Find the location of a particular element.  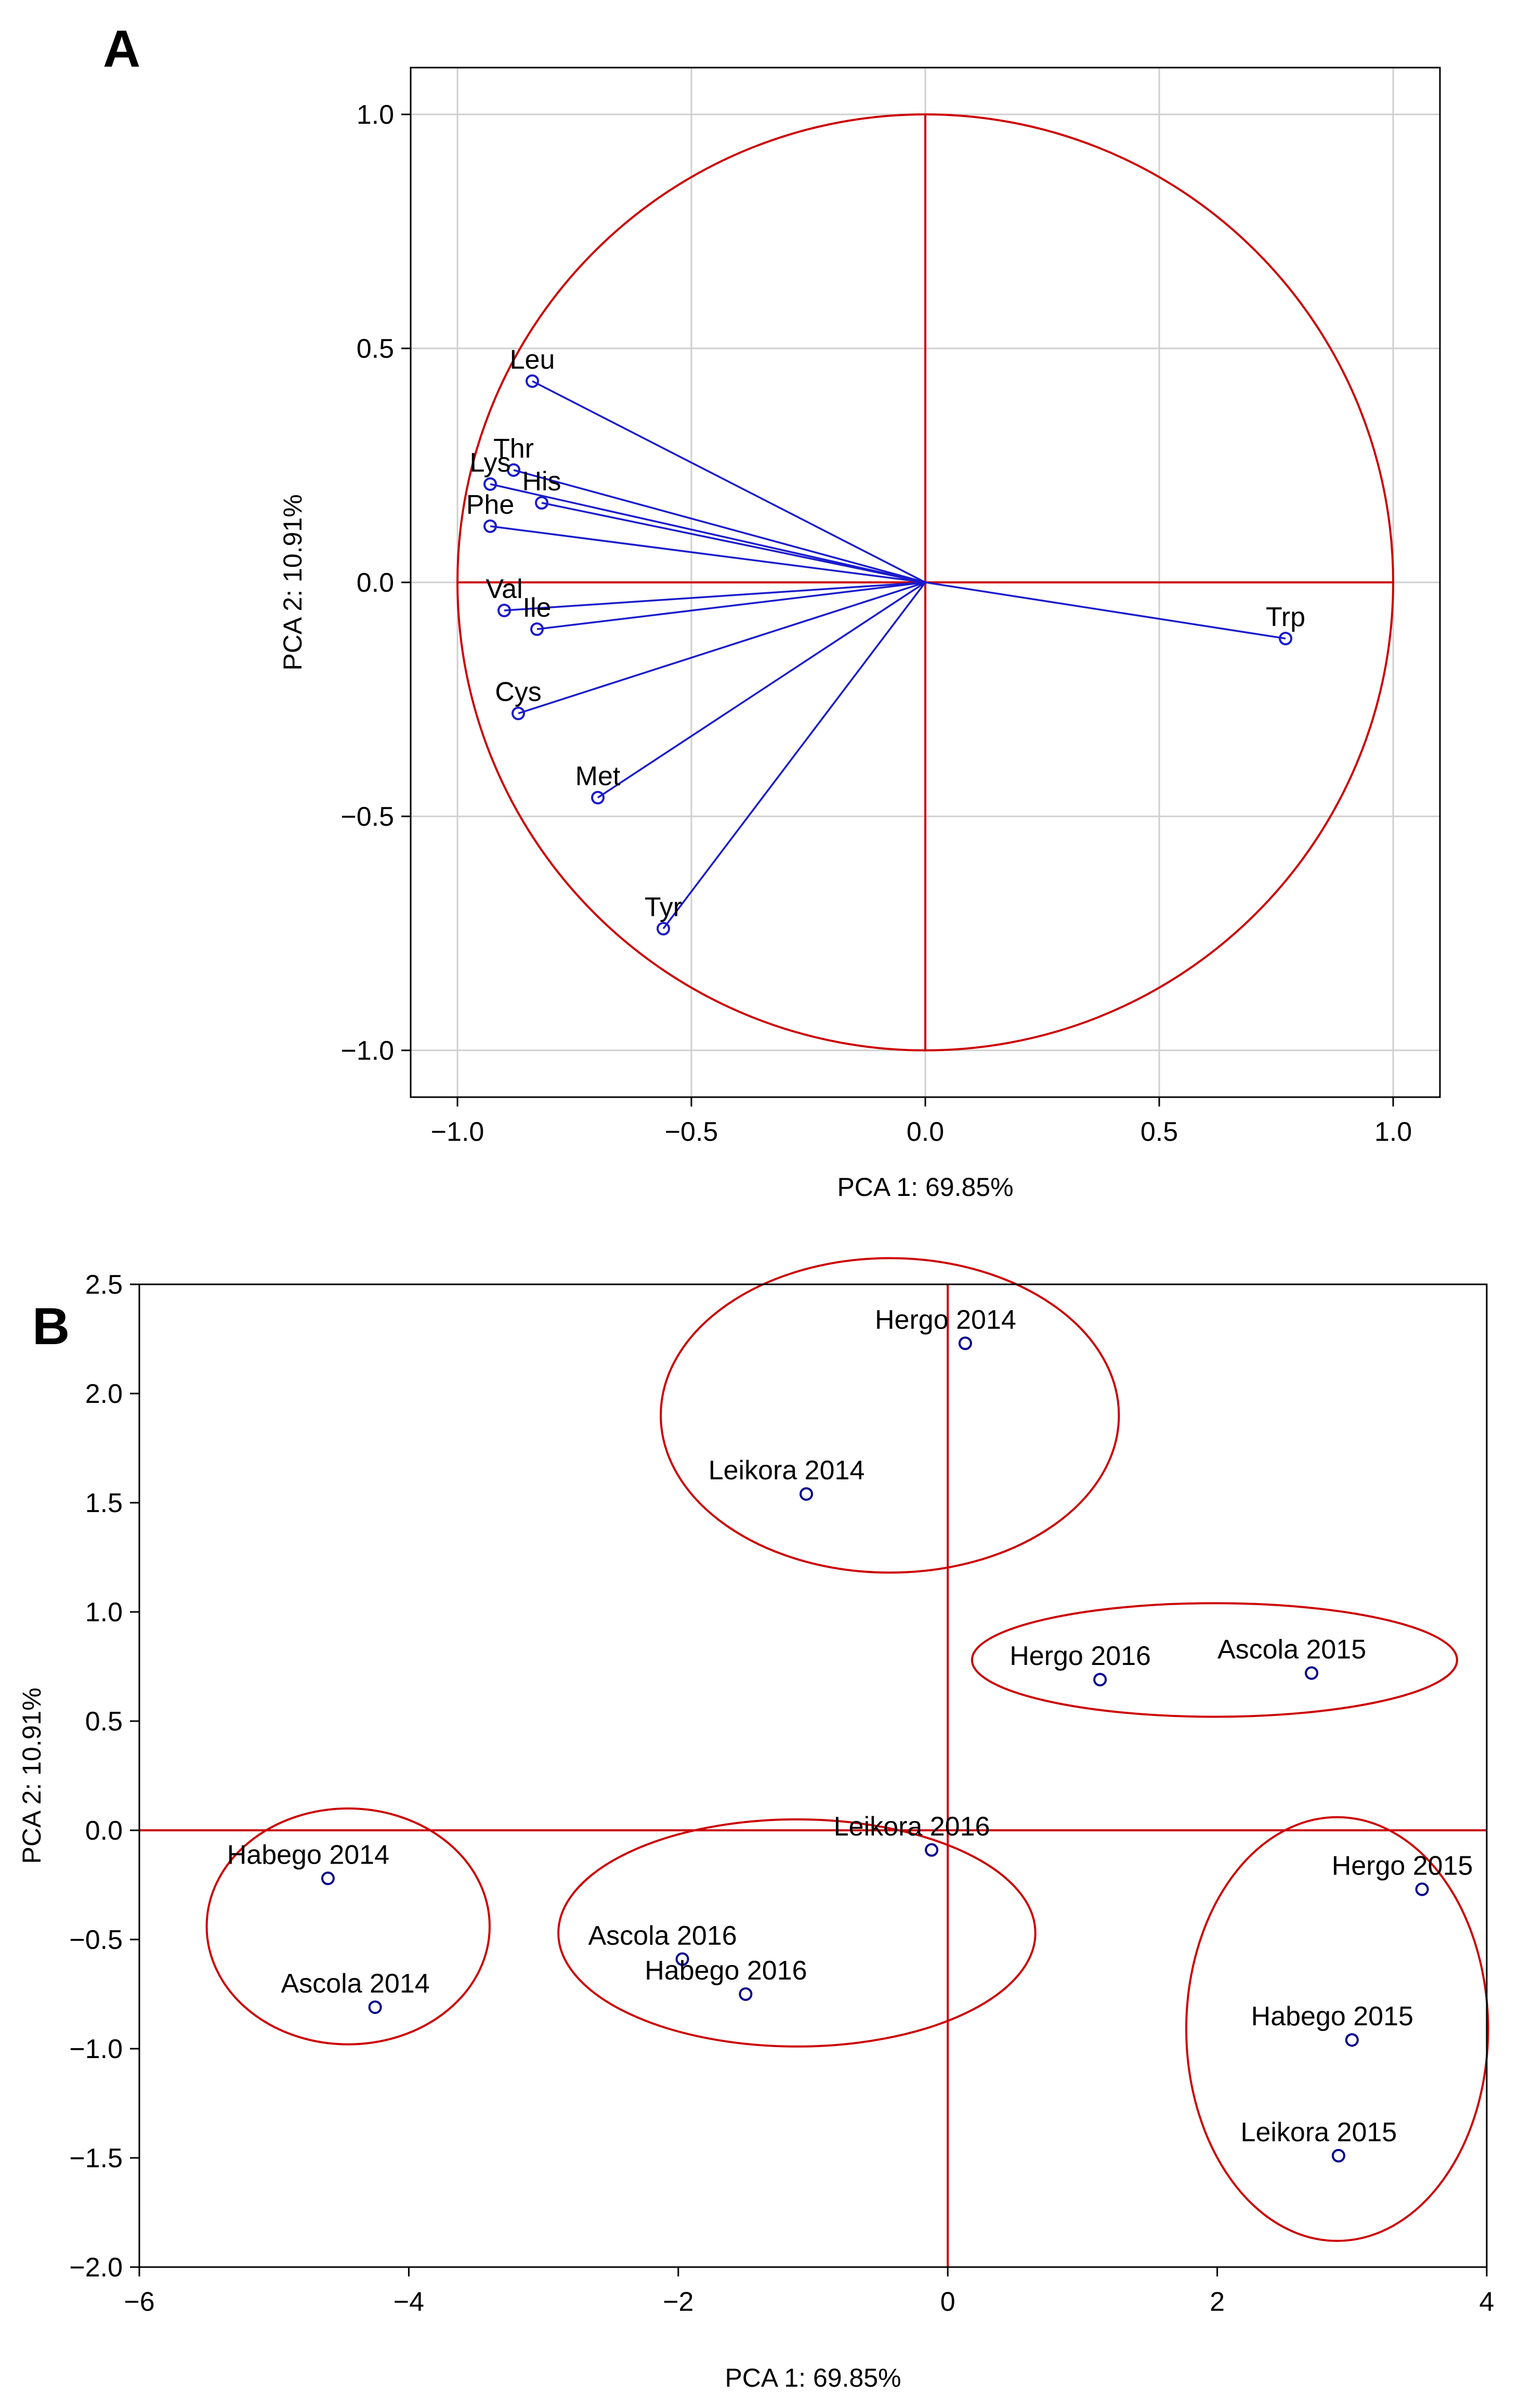

panel-a-y-axis-title: PCA 2: 10.91% is located at coordinates (293, 582).